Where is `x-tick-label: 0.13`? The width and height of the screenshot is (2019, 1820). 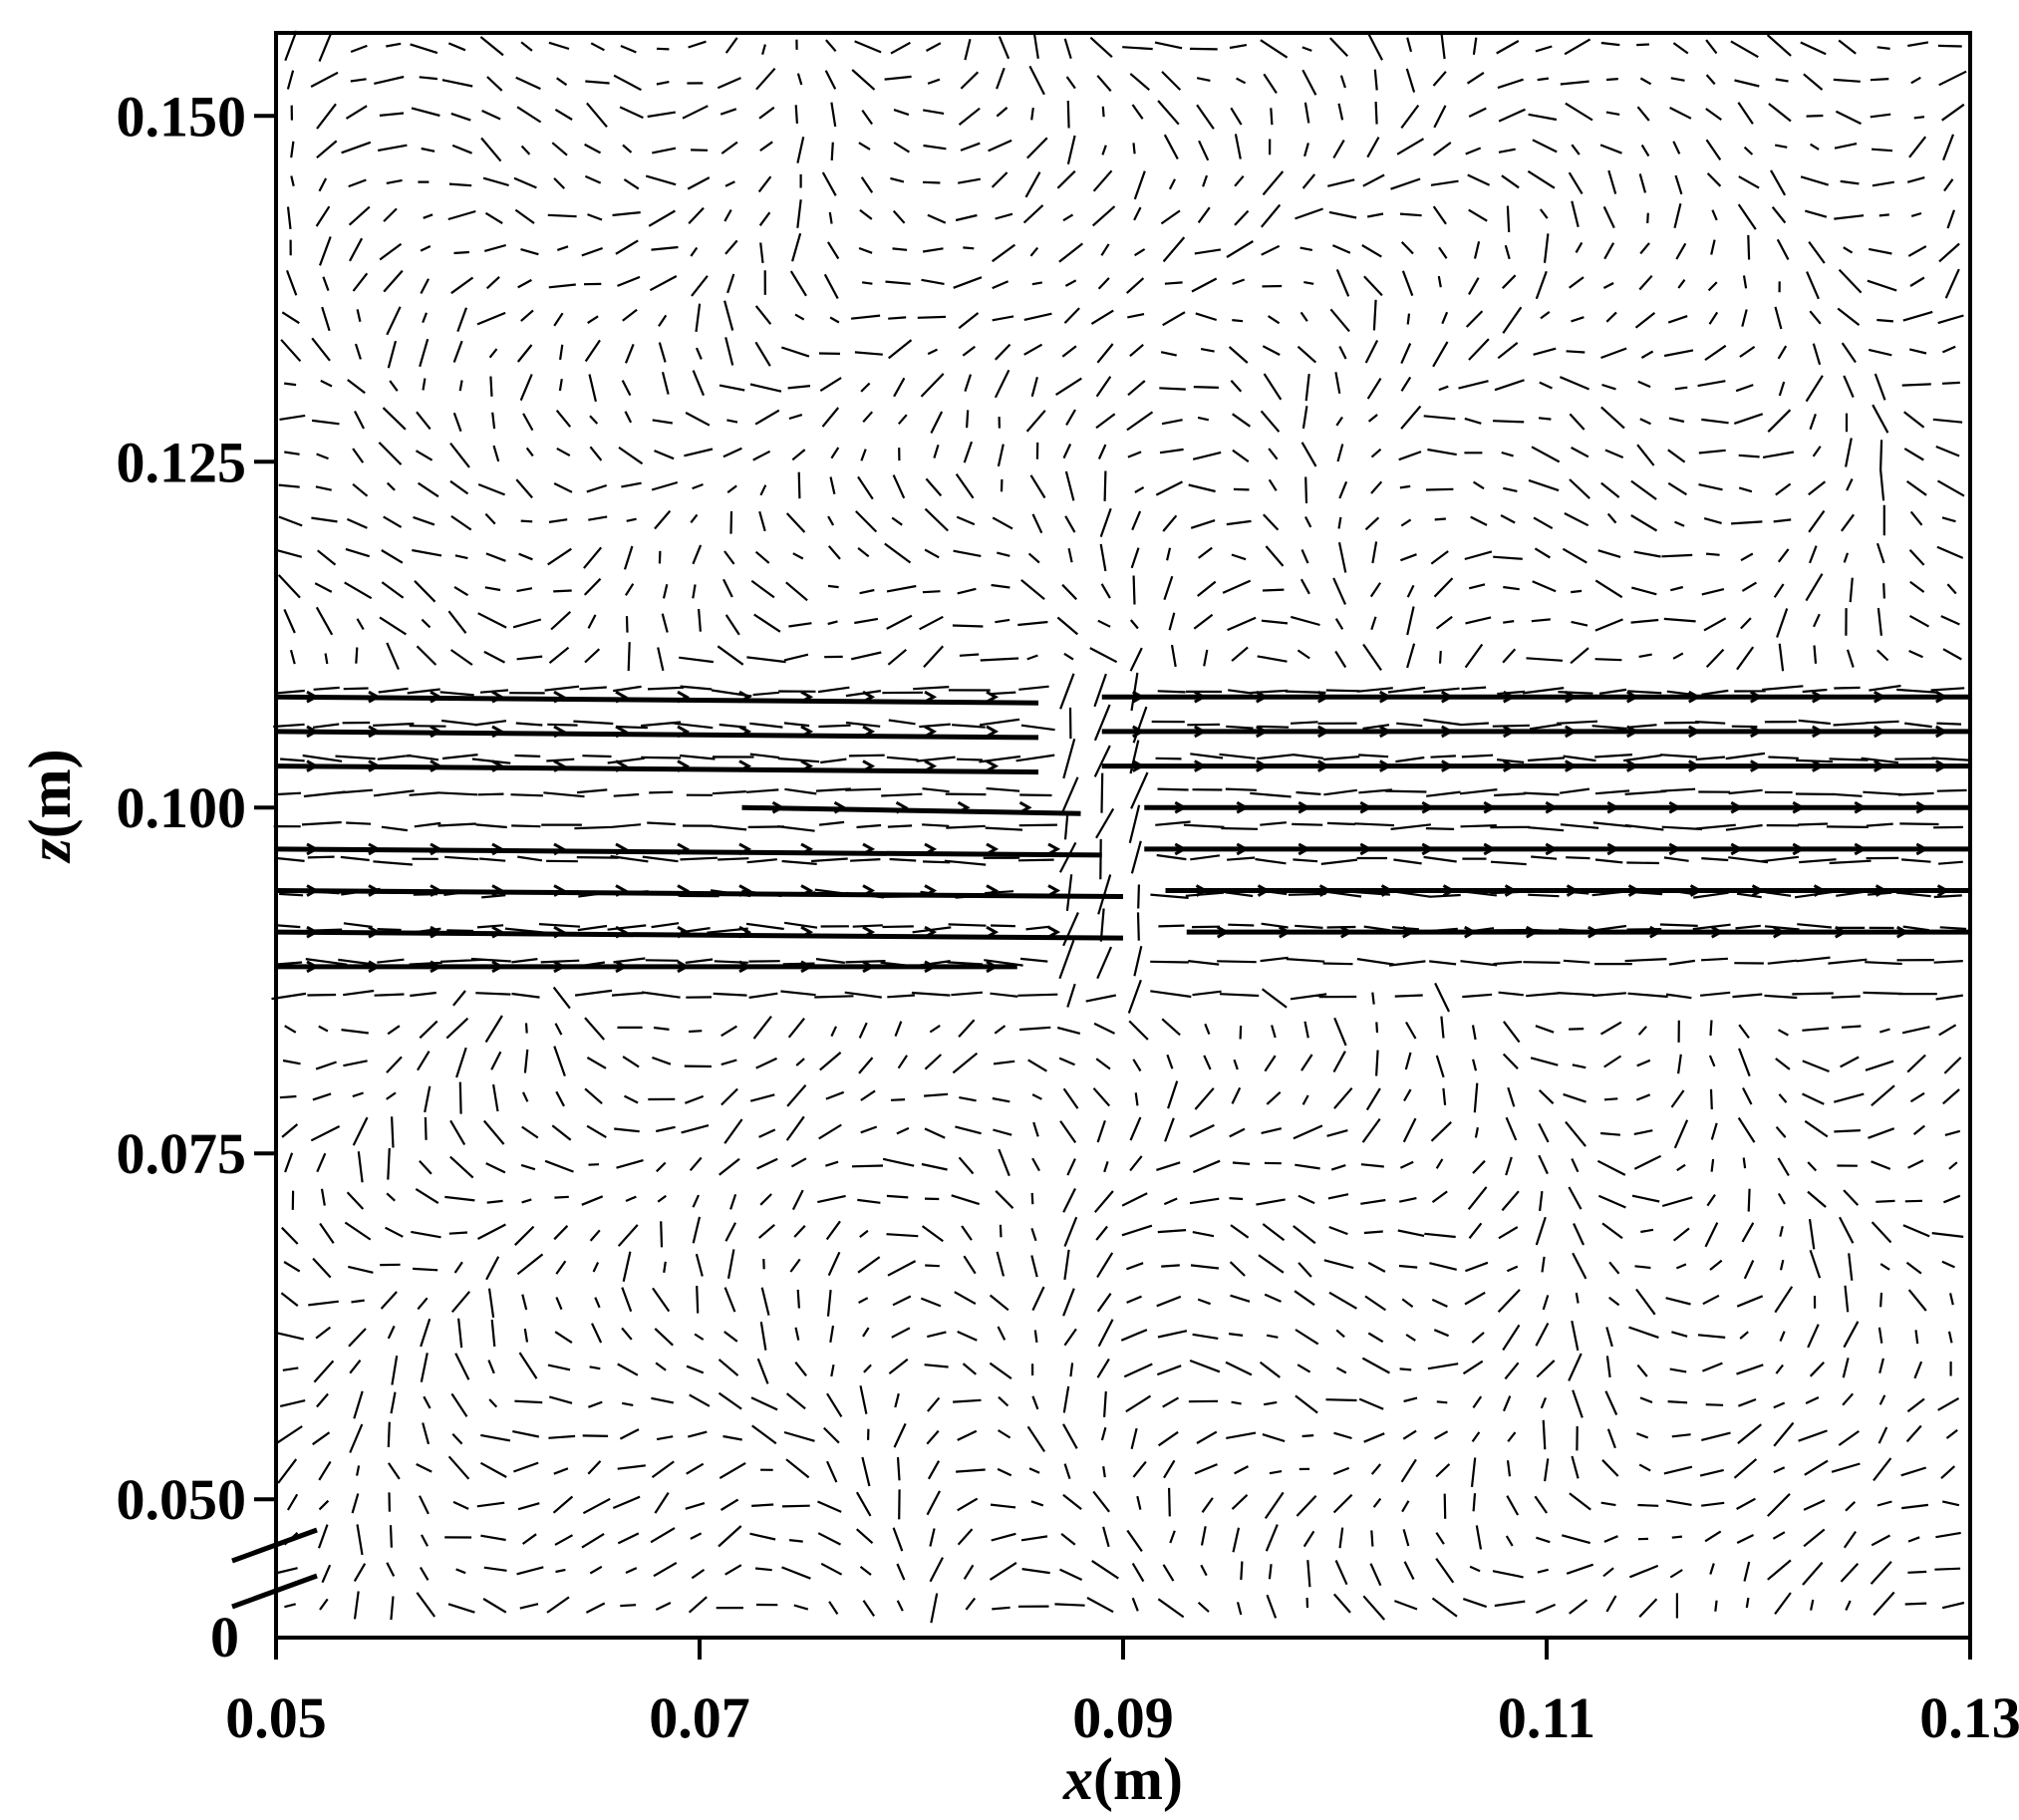 x-tick-label: 0.13 is located at coordinates (1969, 1717).